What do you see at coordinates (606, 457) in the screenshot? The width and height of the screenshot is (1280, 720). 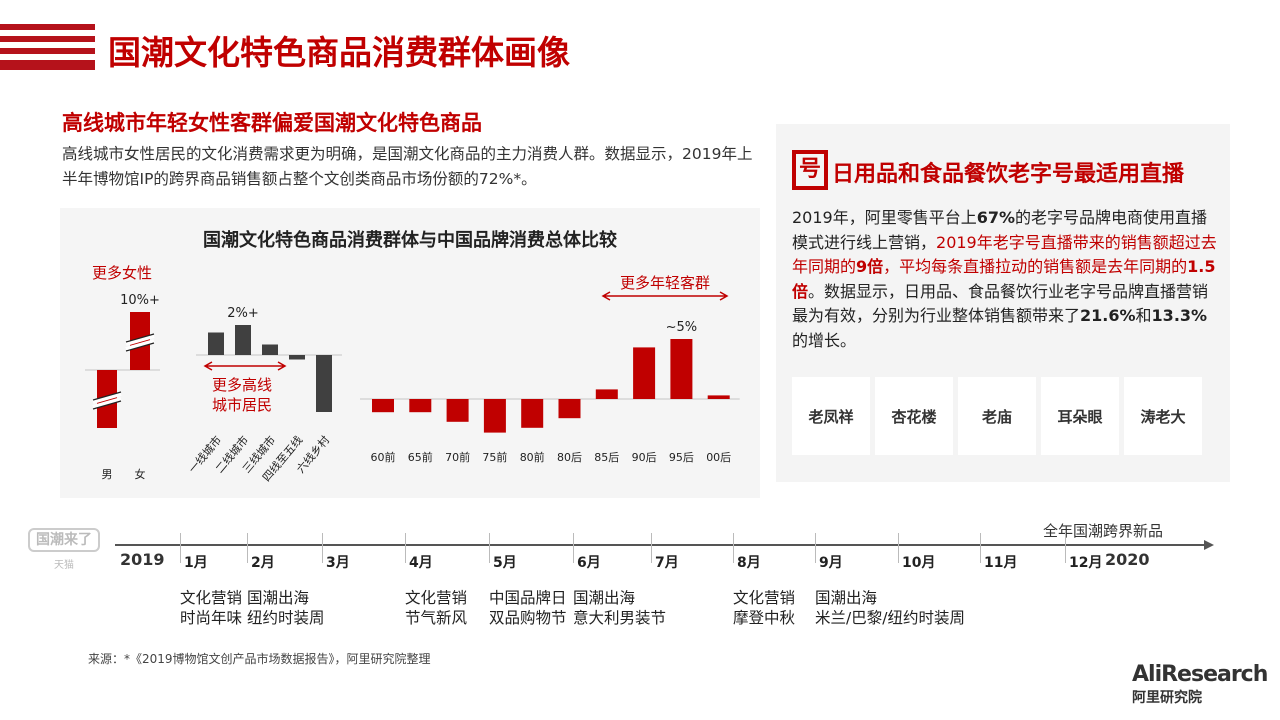 I see `category-label: 85后` at bounding box center [606, 457].